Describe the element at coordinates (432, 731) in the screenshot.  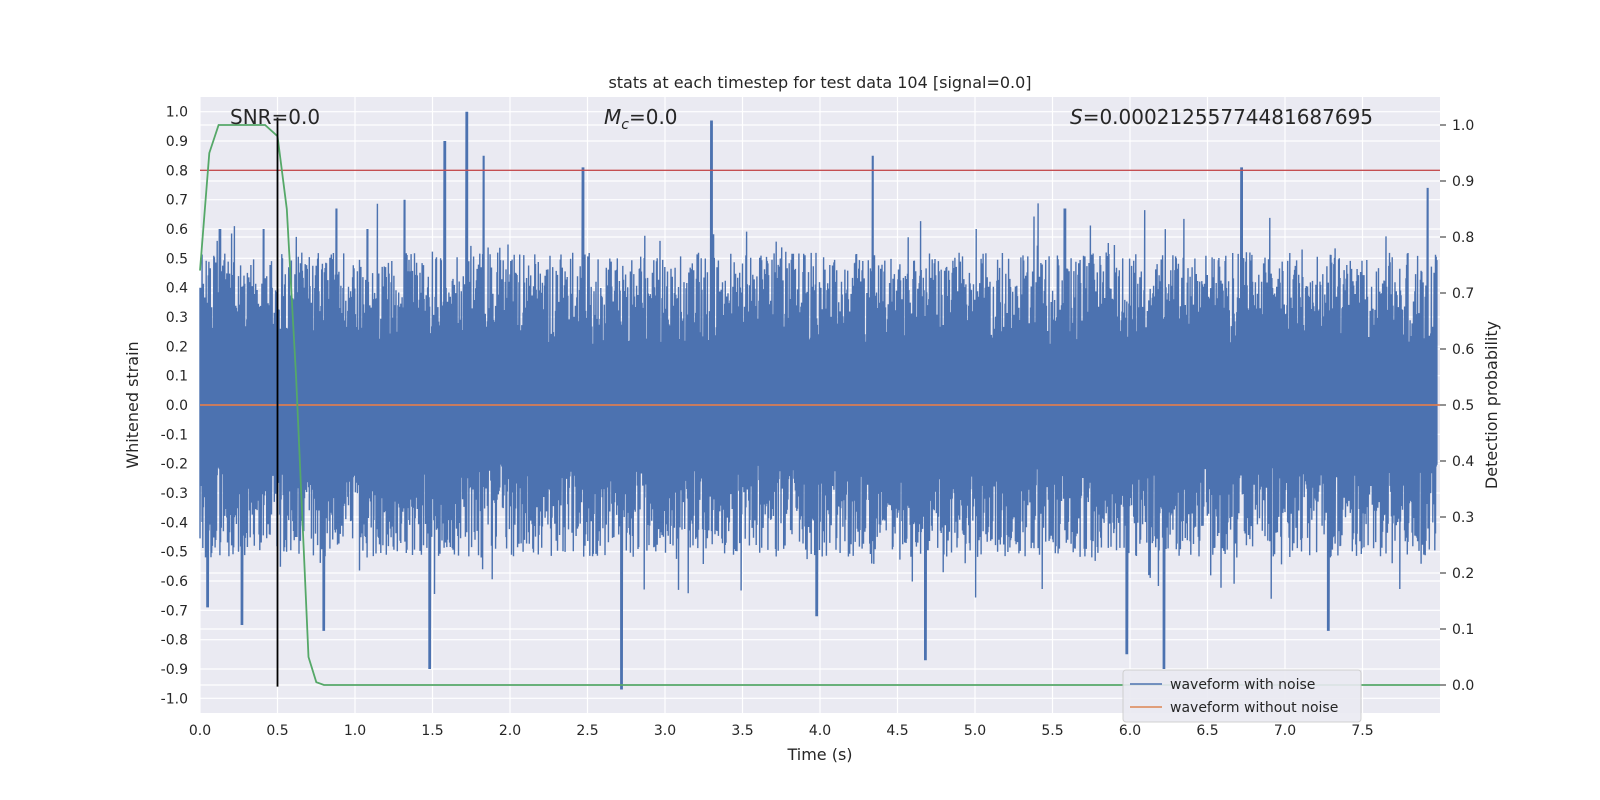
I see `x-tick-label: 1.5` at that location.